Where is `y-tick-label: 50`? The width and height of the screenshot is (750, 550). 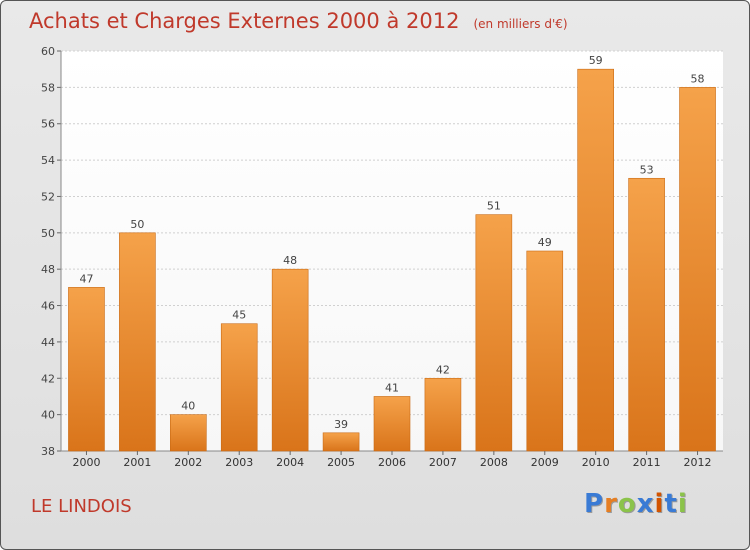 y-tick-label: 50 is located at coordinates (48, 233).